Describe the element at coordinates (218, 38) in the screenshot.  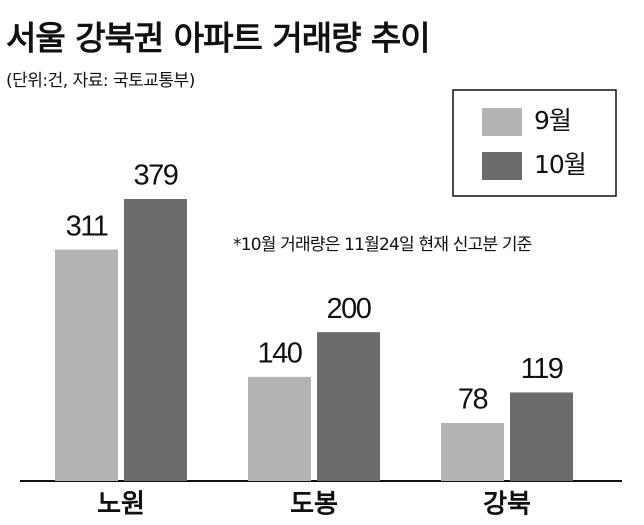
I see `chart-title: 서울 강북권 아파트 거래량 추이` at that location.